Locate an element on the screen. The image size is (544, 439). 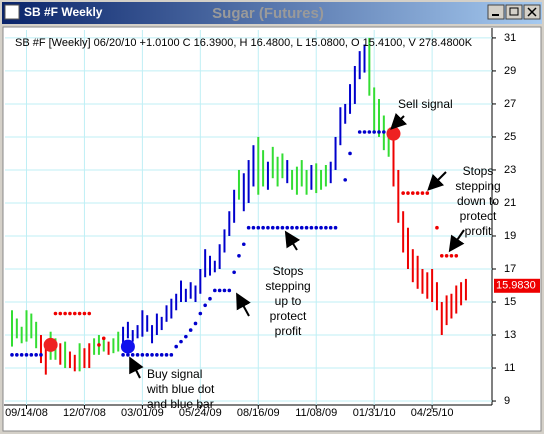
x-tick-label: 11/08/09 is located at coordinates (316, 413).